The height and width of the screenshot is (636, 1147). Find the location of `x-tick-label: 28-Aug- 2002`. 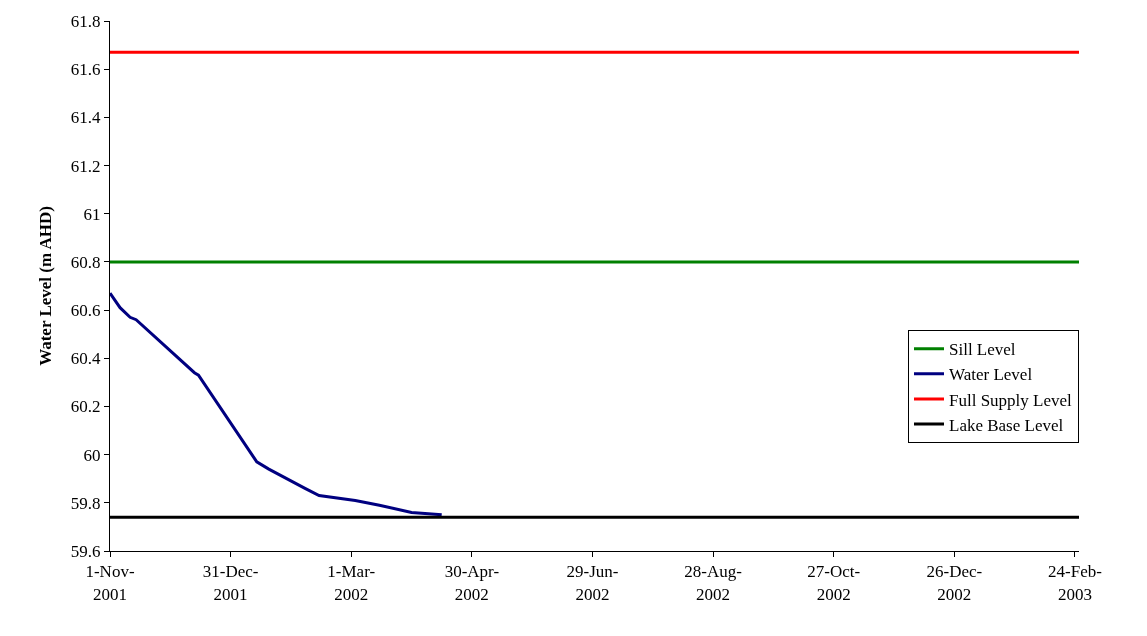

x-tick-label: 28-Aug- 2002 is located at coordinates (713, 583).